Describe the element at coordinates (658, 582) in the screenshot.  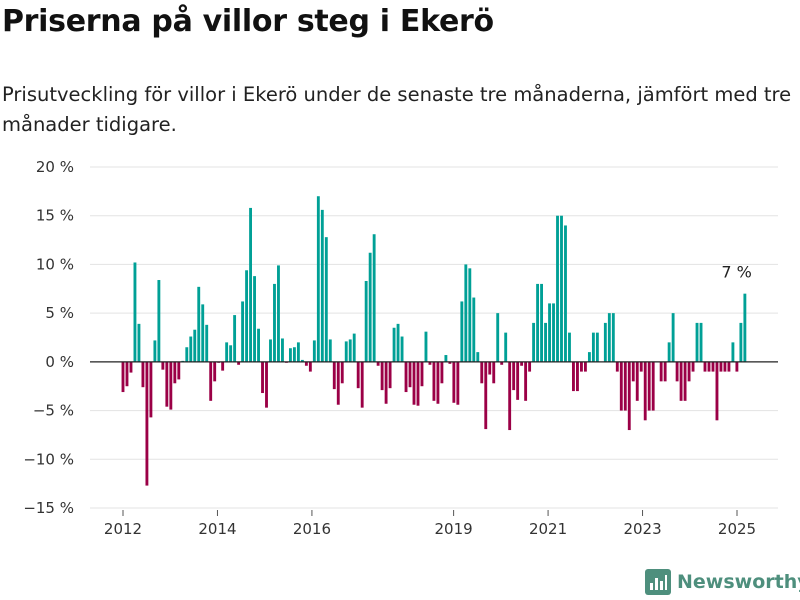
I see `newsworthy-logo-icon` at that location.